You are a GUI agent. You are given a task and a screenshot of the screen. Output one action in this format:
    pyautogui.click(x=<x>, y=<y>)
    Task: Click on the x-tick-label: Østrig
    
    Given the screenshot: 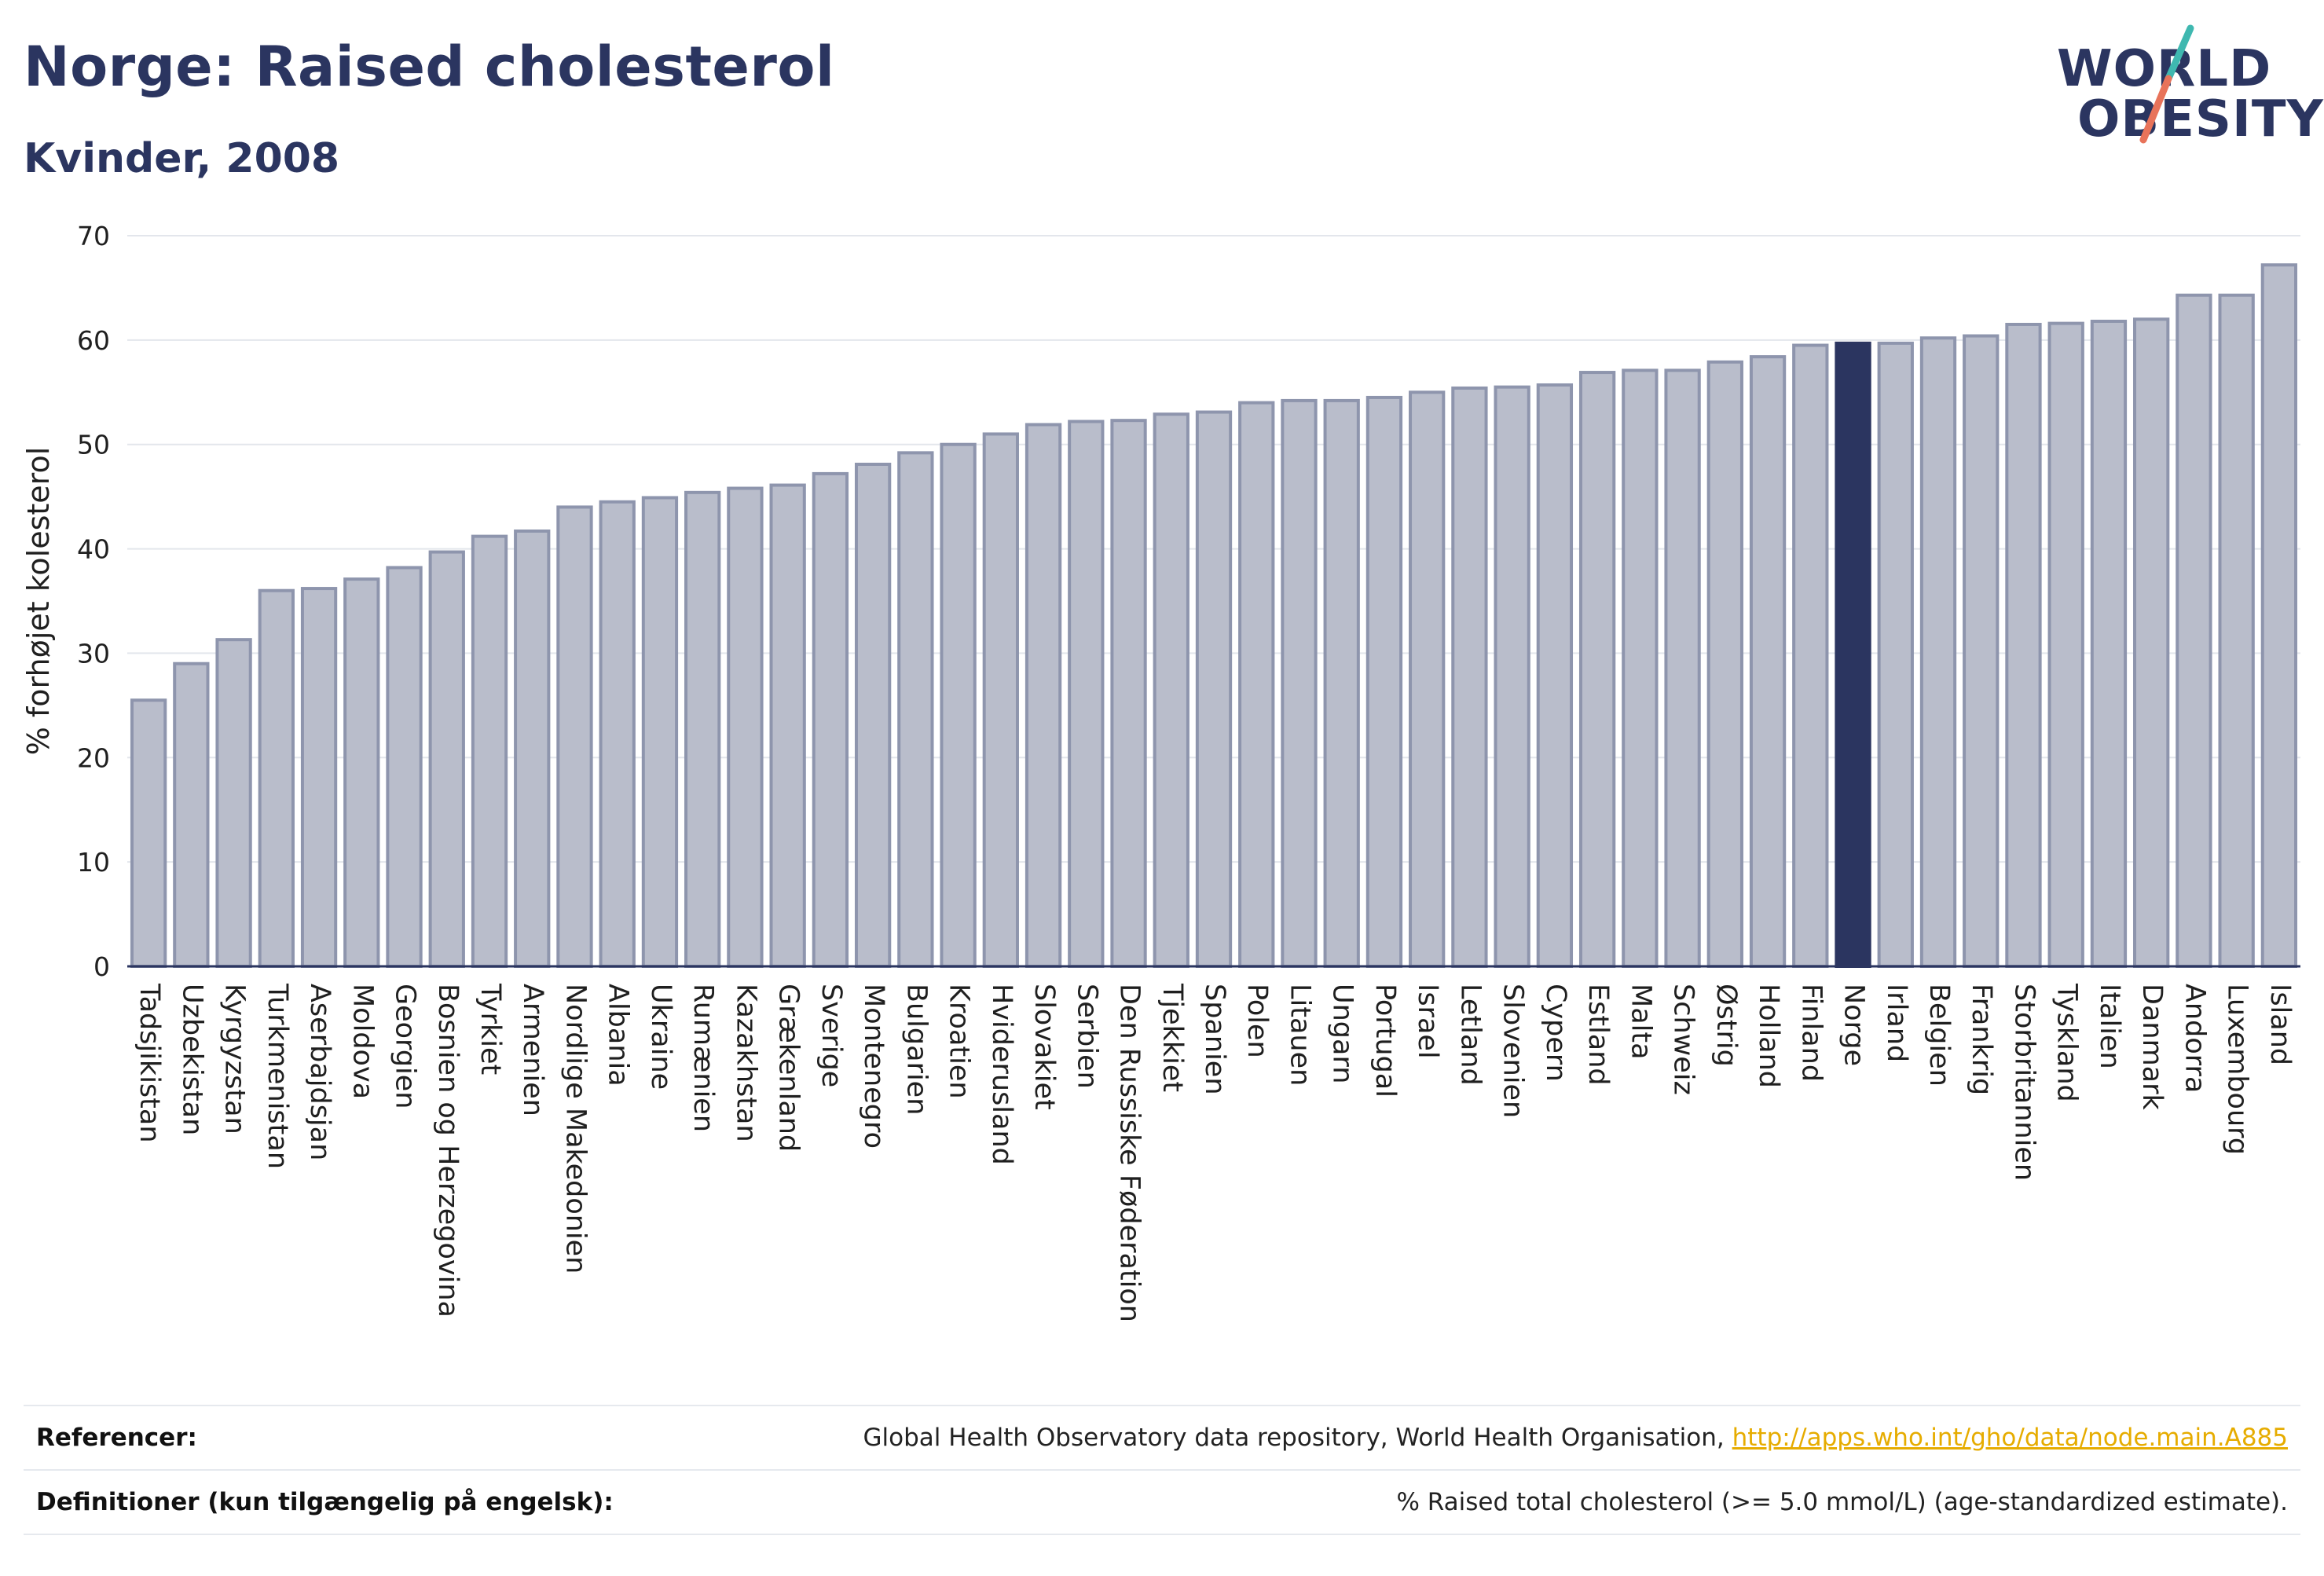 What is the action you would take?
    pyautogui.click(x=1726, y=1025)
    